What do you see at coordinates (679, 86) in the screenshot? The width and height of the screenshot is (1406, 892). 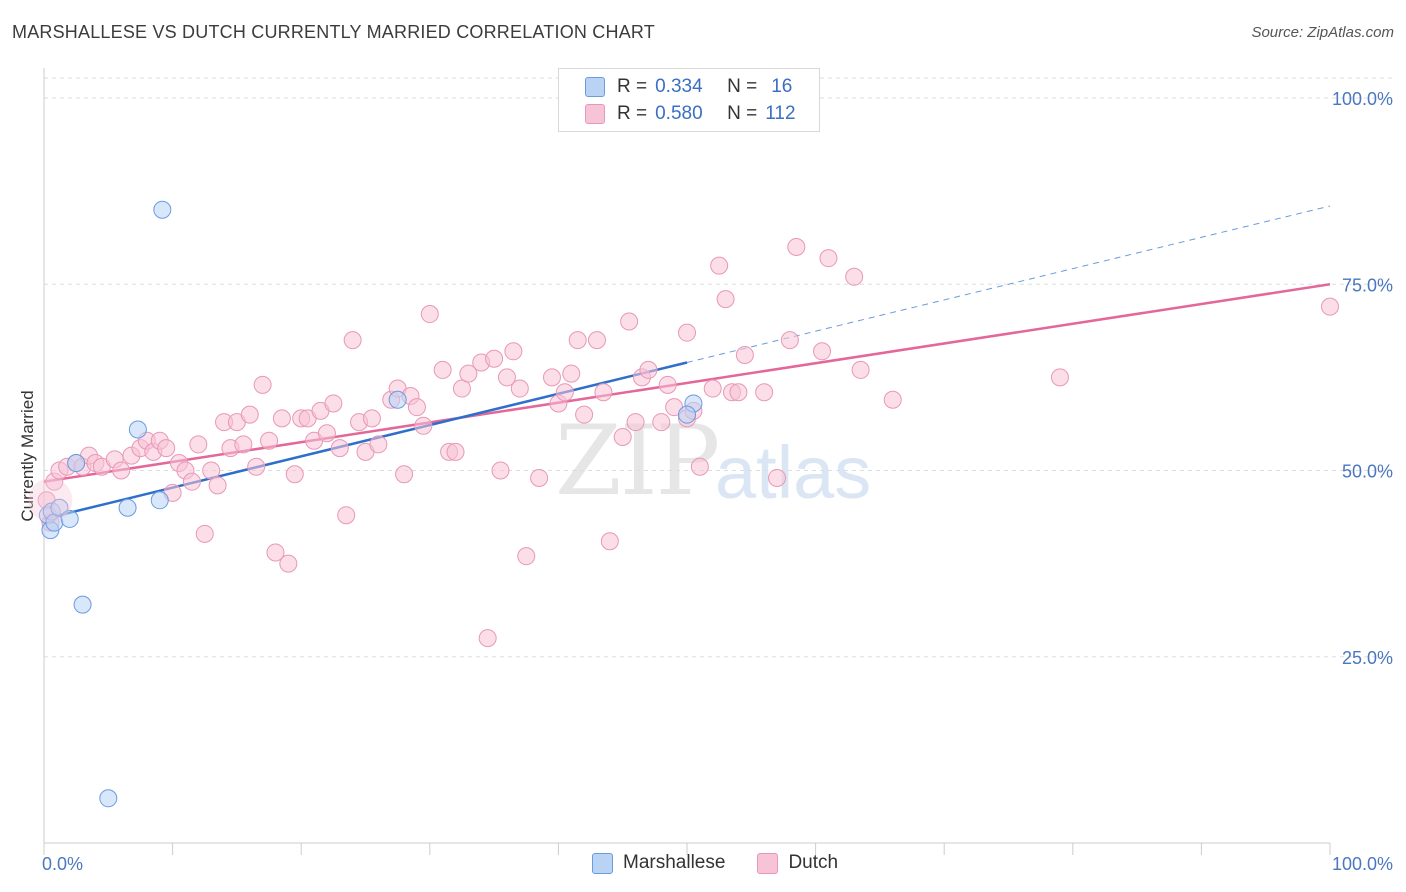 I see `marshallese-r-value: 0.334` at bounding box center [679, 86].